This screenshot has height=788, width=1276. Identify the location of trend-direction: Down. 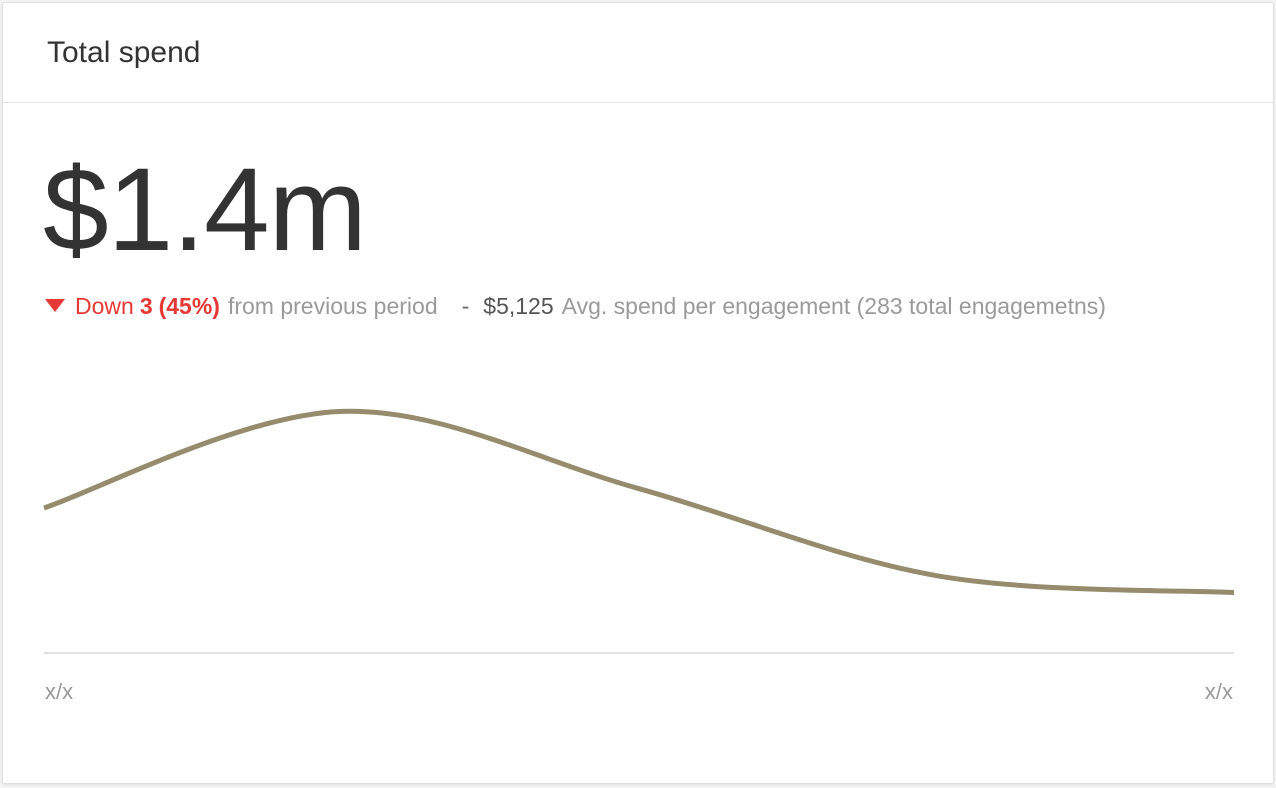
(104, 306).